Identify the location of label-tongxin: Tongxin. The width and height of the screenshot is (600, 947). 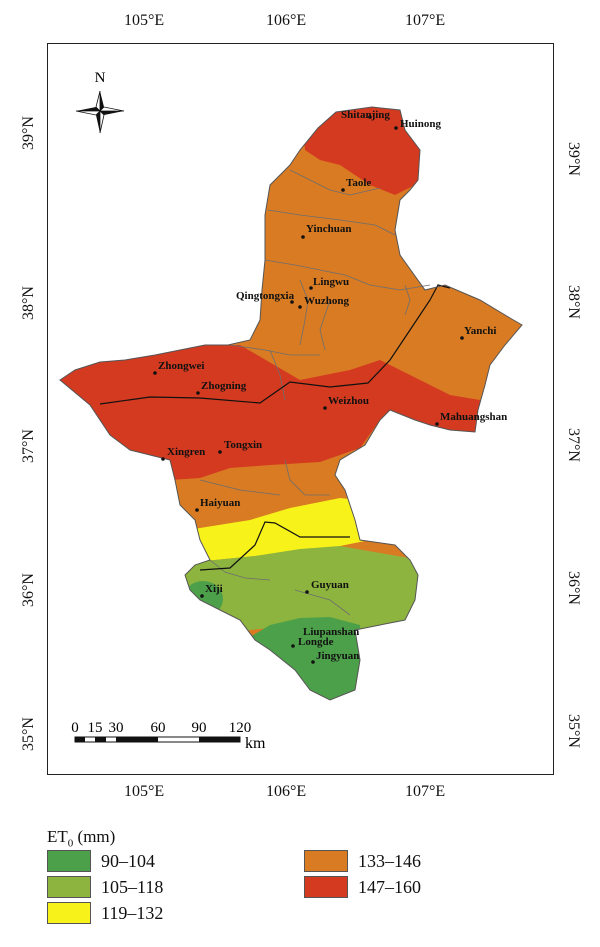
(243, 445).